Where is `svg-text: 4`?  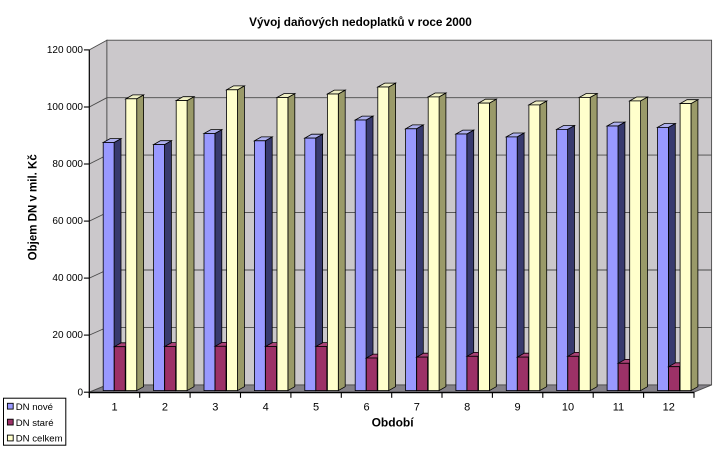
svg-text: 4 is located at coordinates (266, 407).